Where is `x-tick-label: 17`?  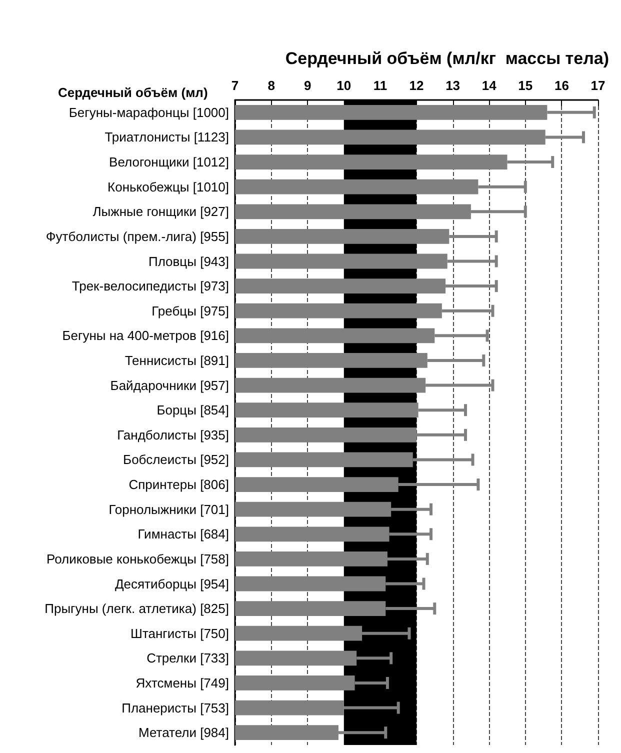
x-tick-label: 17 is located at coordinates (598, 85).